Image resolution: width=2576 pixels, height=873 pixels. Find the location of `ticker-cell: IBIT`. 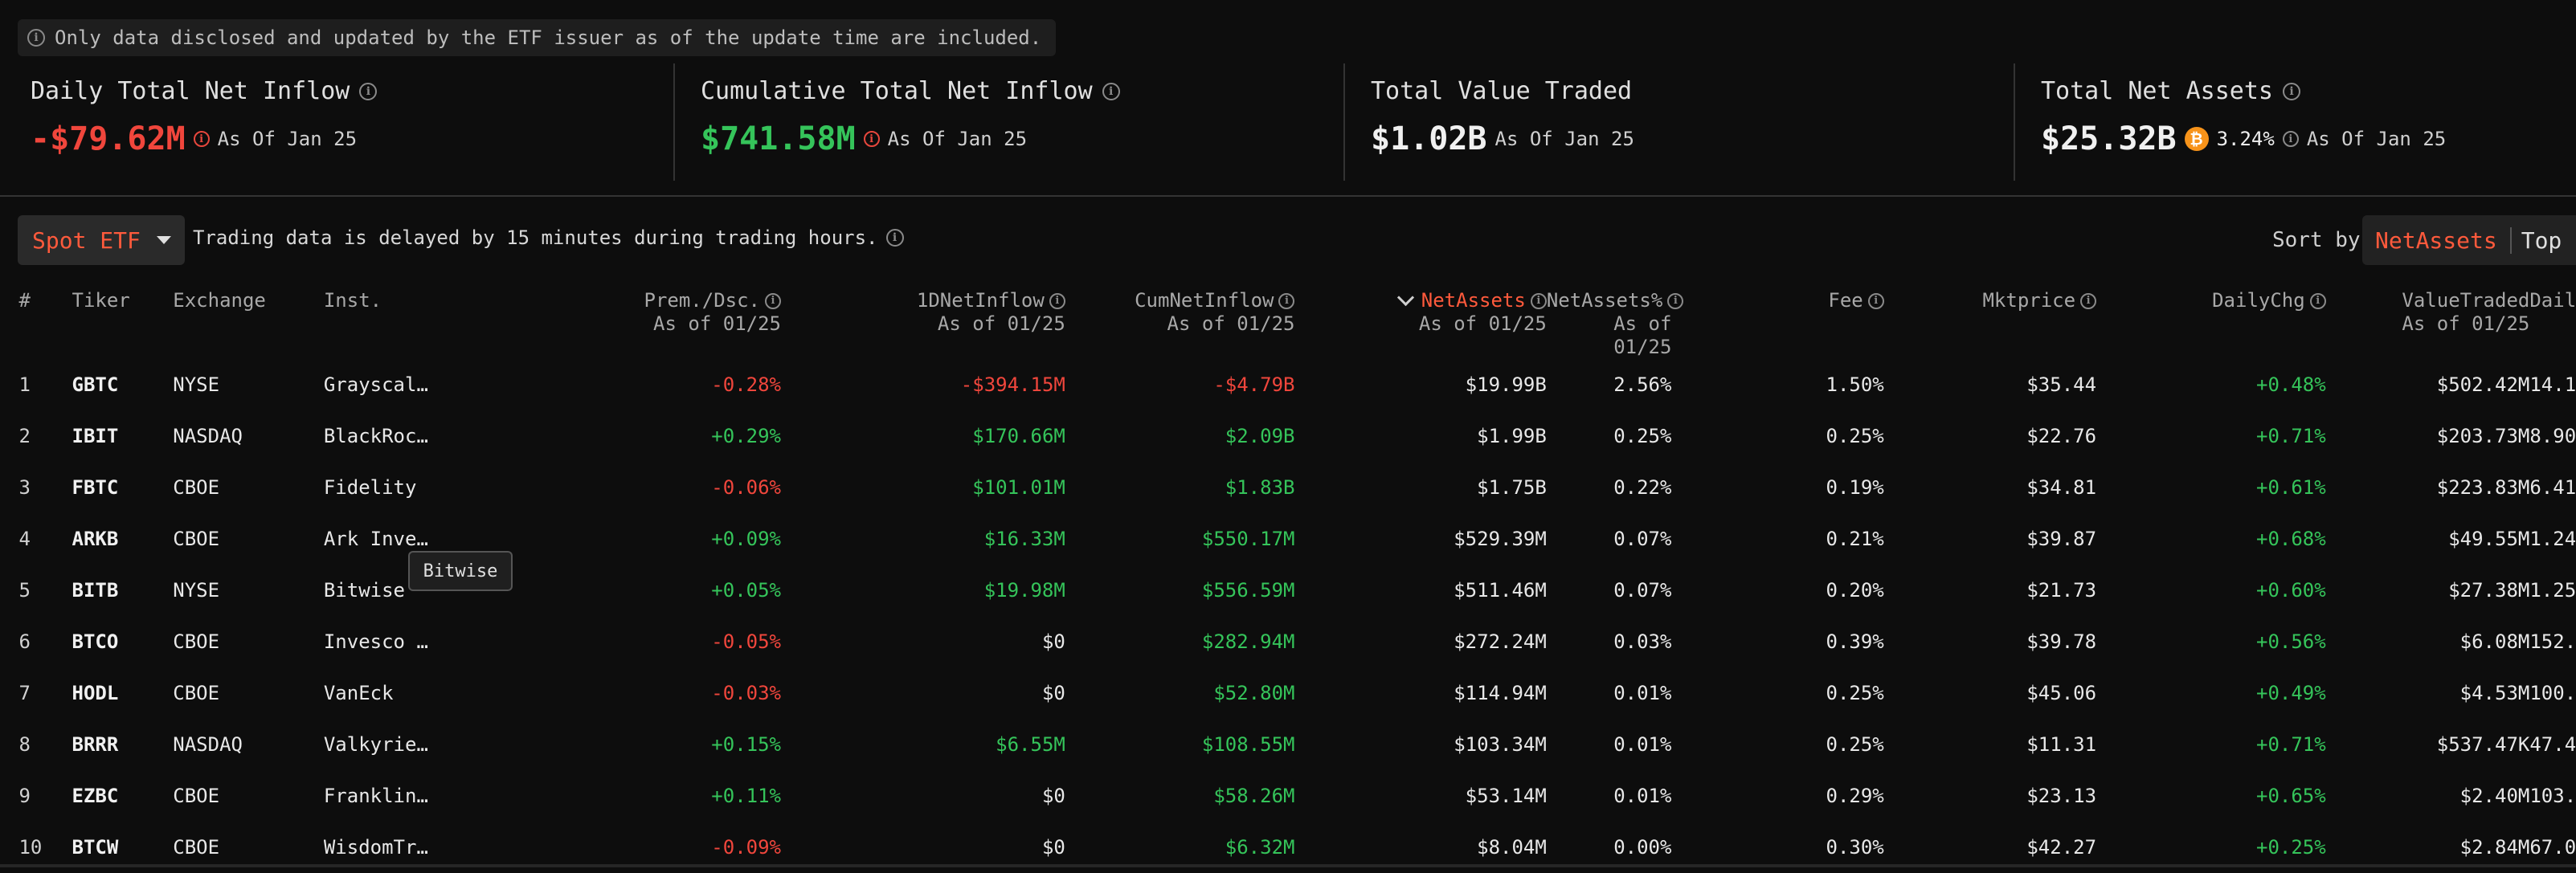

ticker-cell: IBIT is located at coordinates (96, 436).